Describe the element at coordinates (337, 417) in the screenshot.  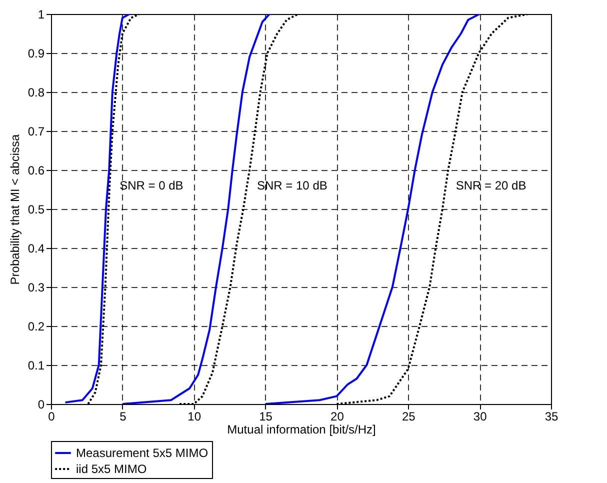
I see `x-tick-label: 20` at that location.